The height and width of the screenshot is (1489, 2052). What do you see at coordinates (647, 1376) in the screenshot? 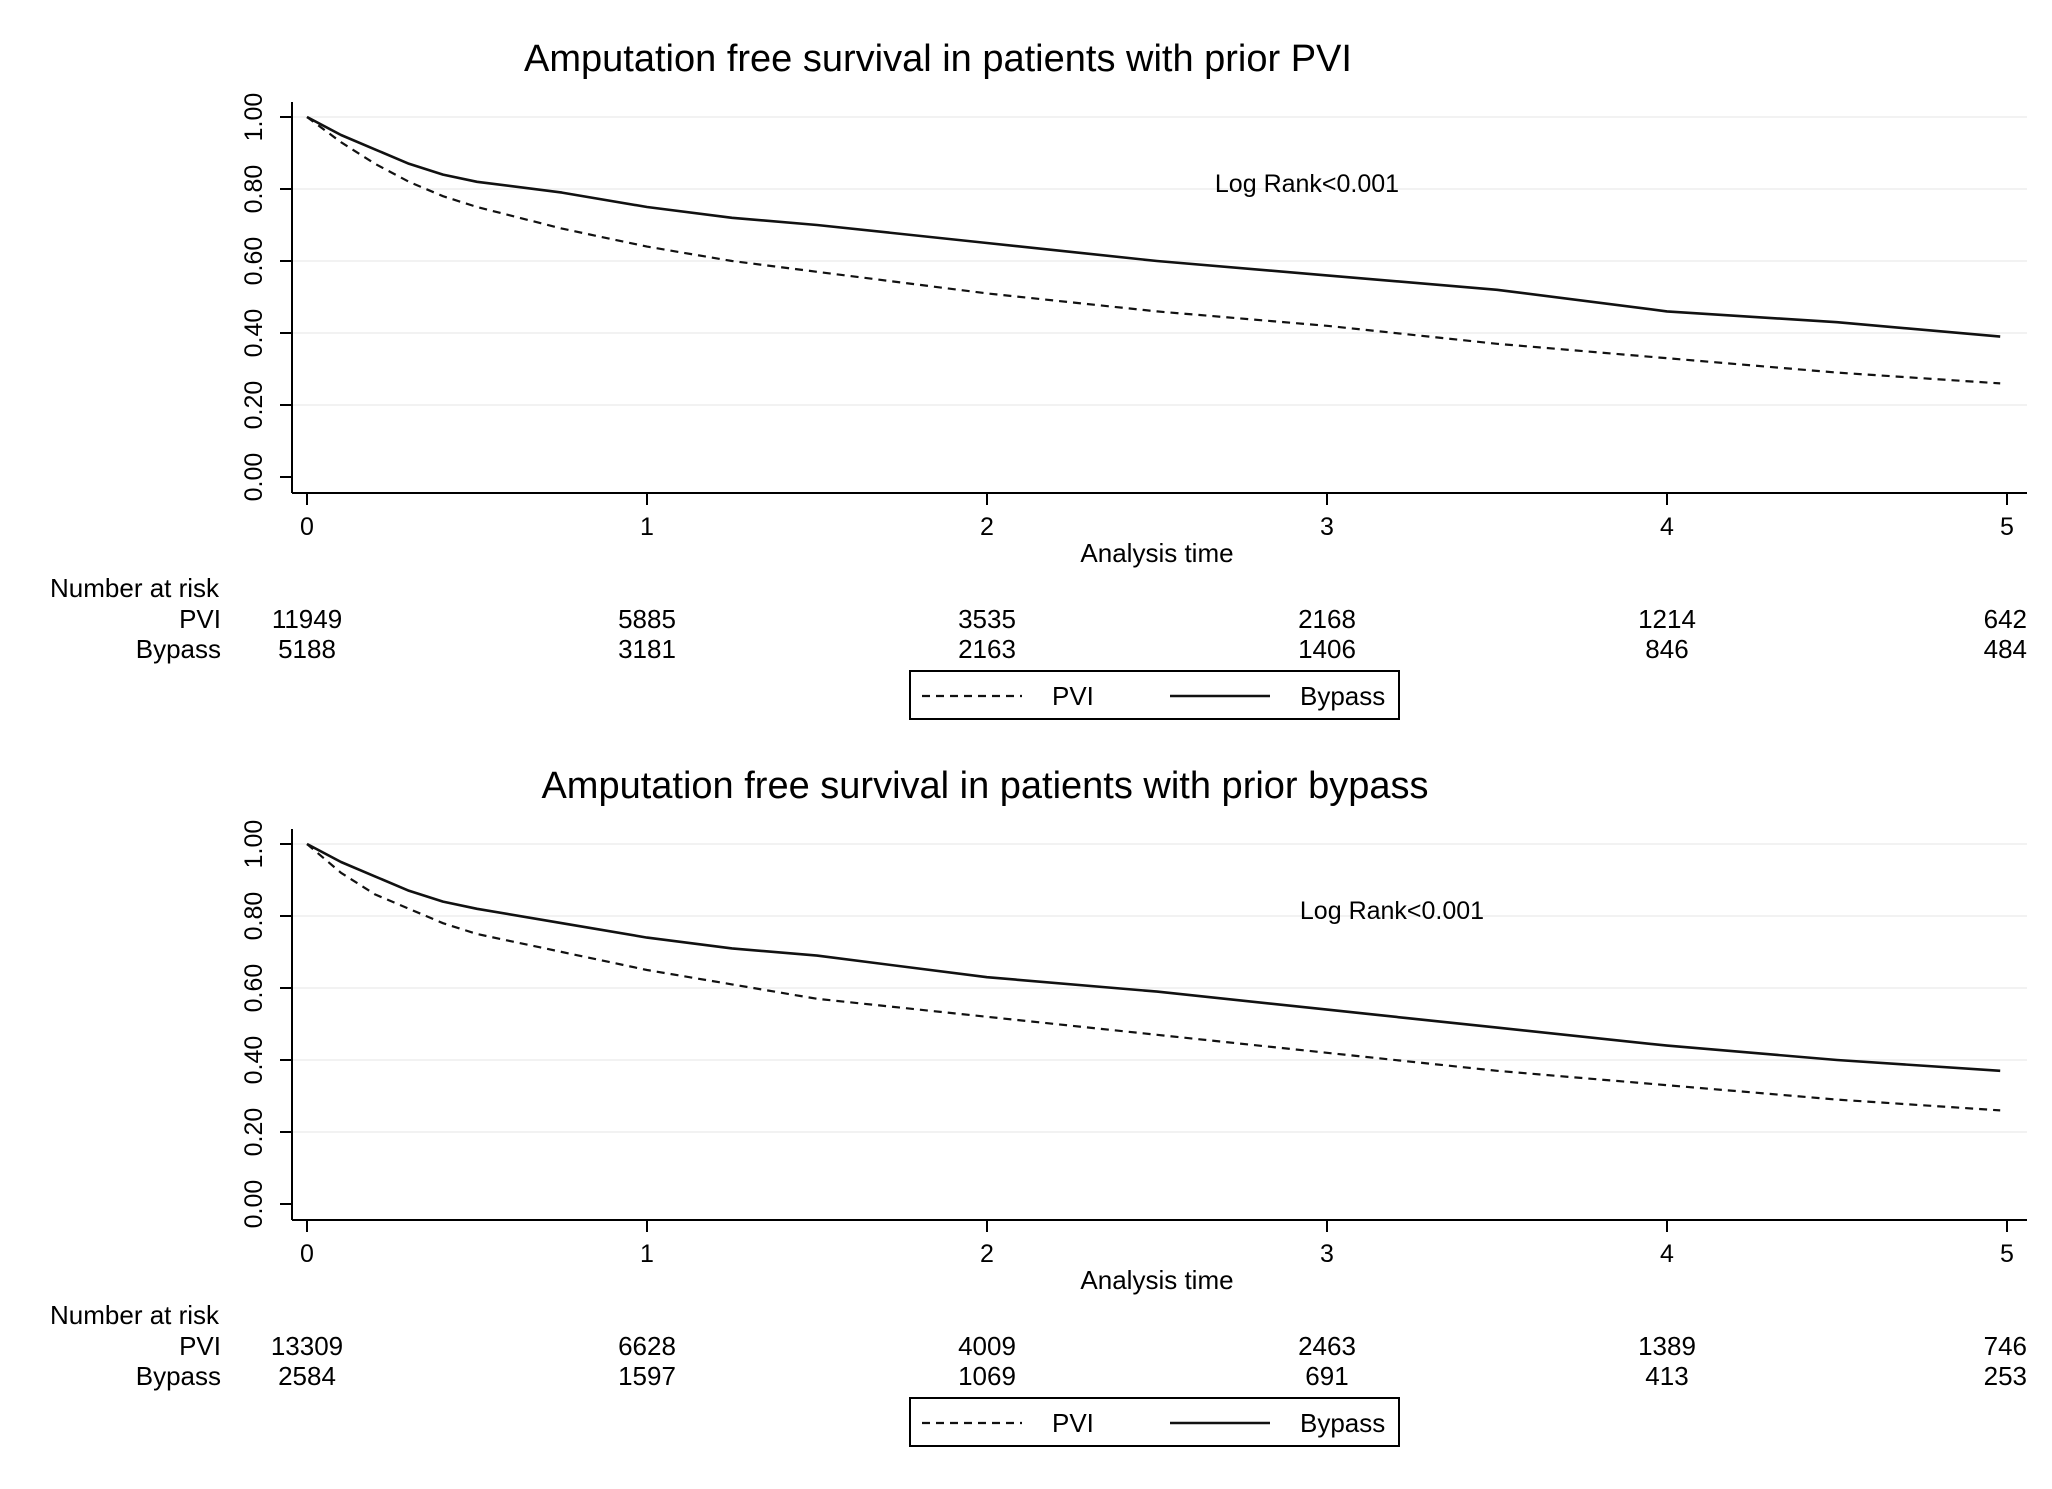
I see `risk-cell: 1597` at bounding box center [647, 1376].